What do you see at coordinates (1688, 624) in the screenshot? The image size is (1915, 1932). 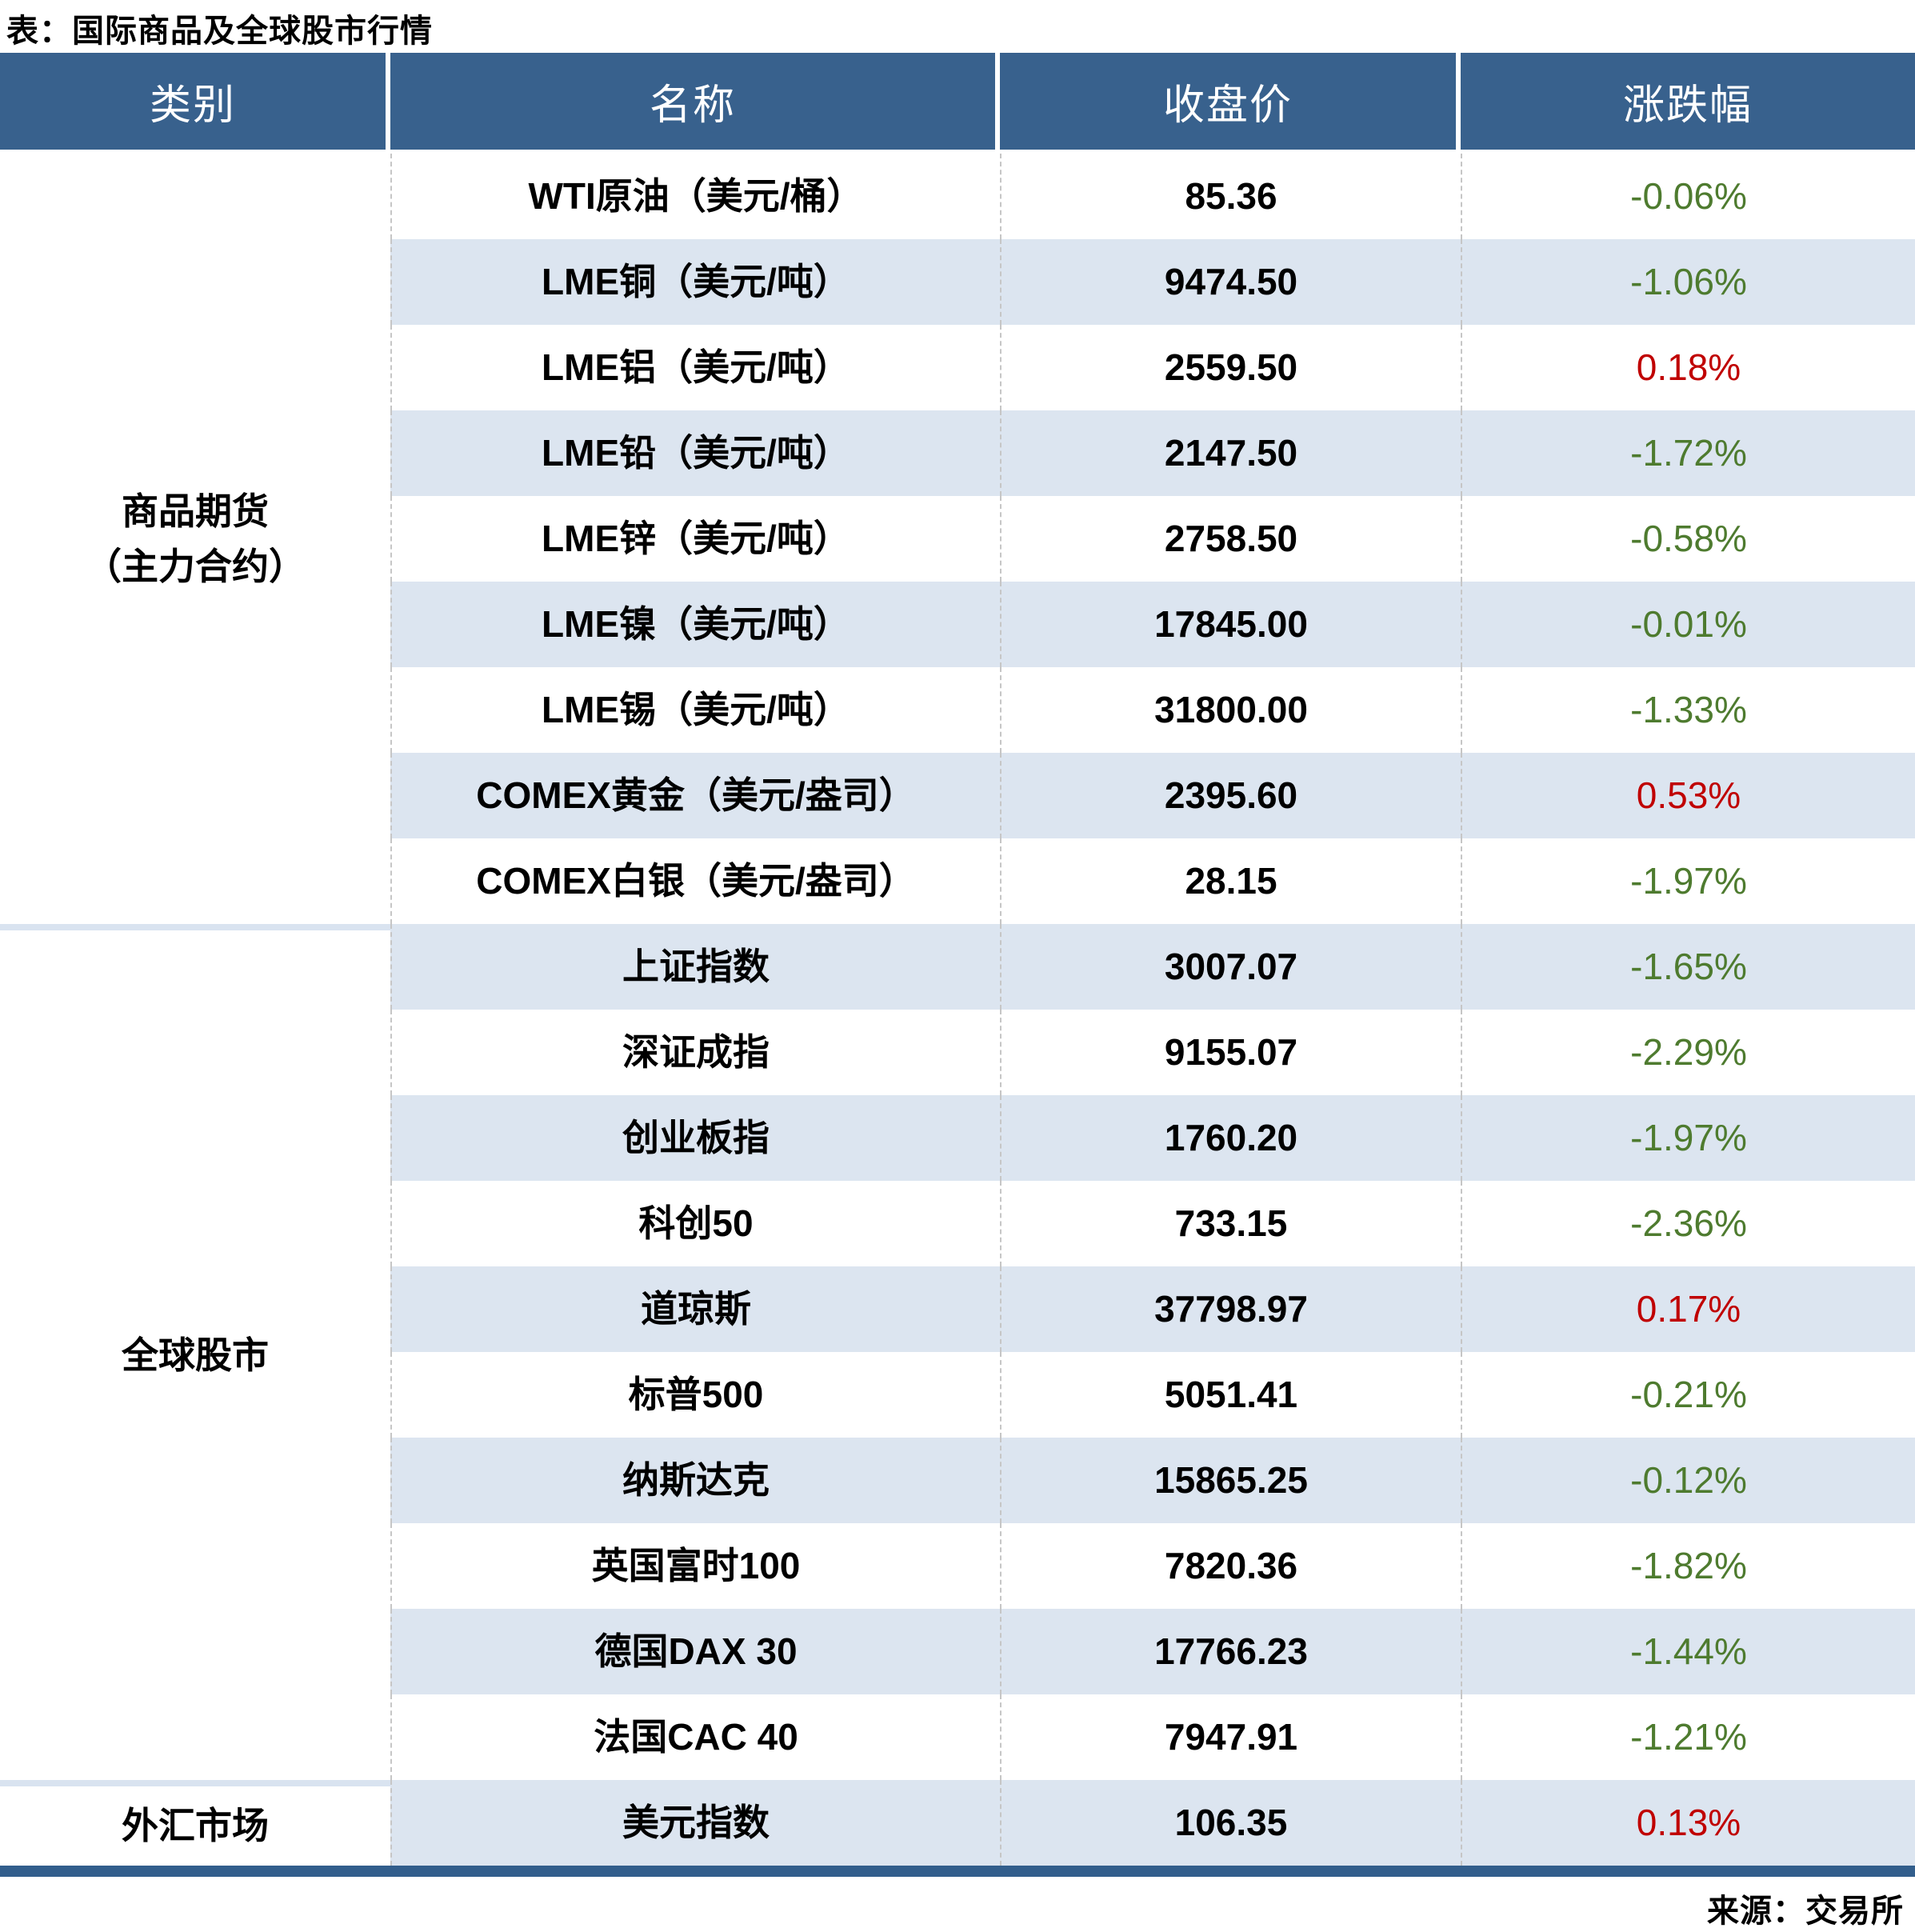 I see `change-percent-cell: -0.01%` at bounding box center [1688, 624].